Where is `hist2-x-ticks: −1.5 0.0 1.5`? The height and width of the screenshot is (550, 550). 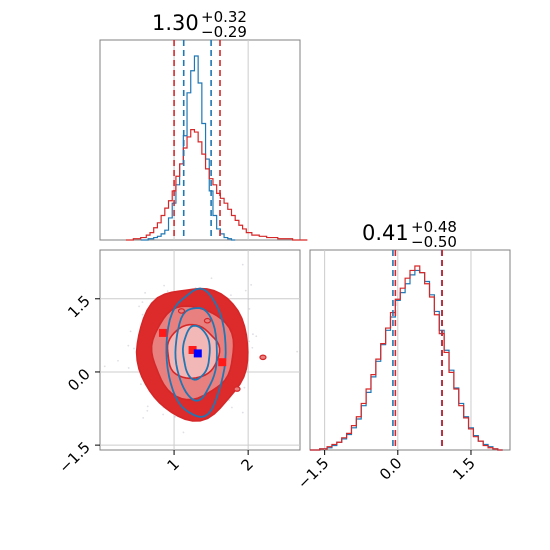
hist2-x-ticks: −1.5 0.0 1.5 is located at coordinates (386, 471).